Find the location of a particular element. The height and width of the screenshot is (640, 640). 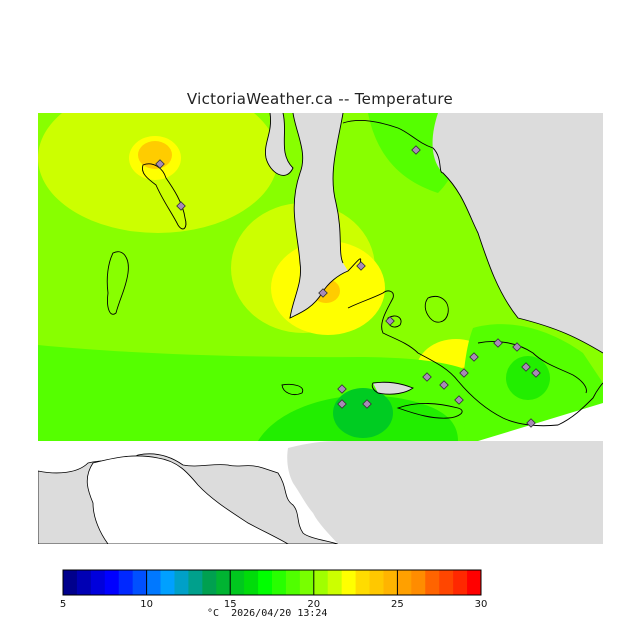

island-nw is located at coordinates (164, 196).